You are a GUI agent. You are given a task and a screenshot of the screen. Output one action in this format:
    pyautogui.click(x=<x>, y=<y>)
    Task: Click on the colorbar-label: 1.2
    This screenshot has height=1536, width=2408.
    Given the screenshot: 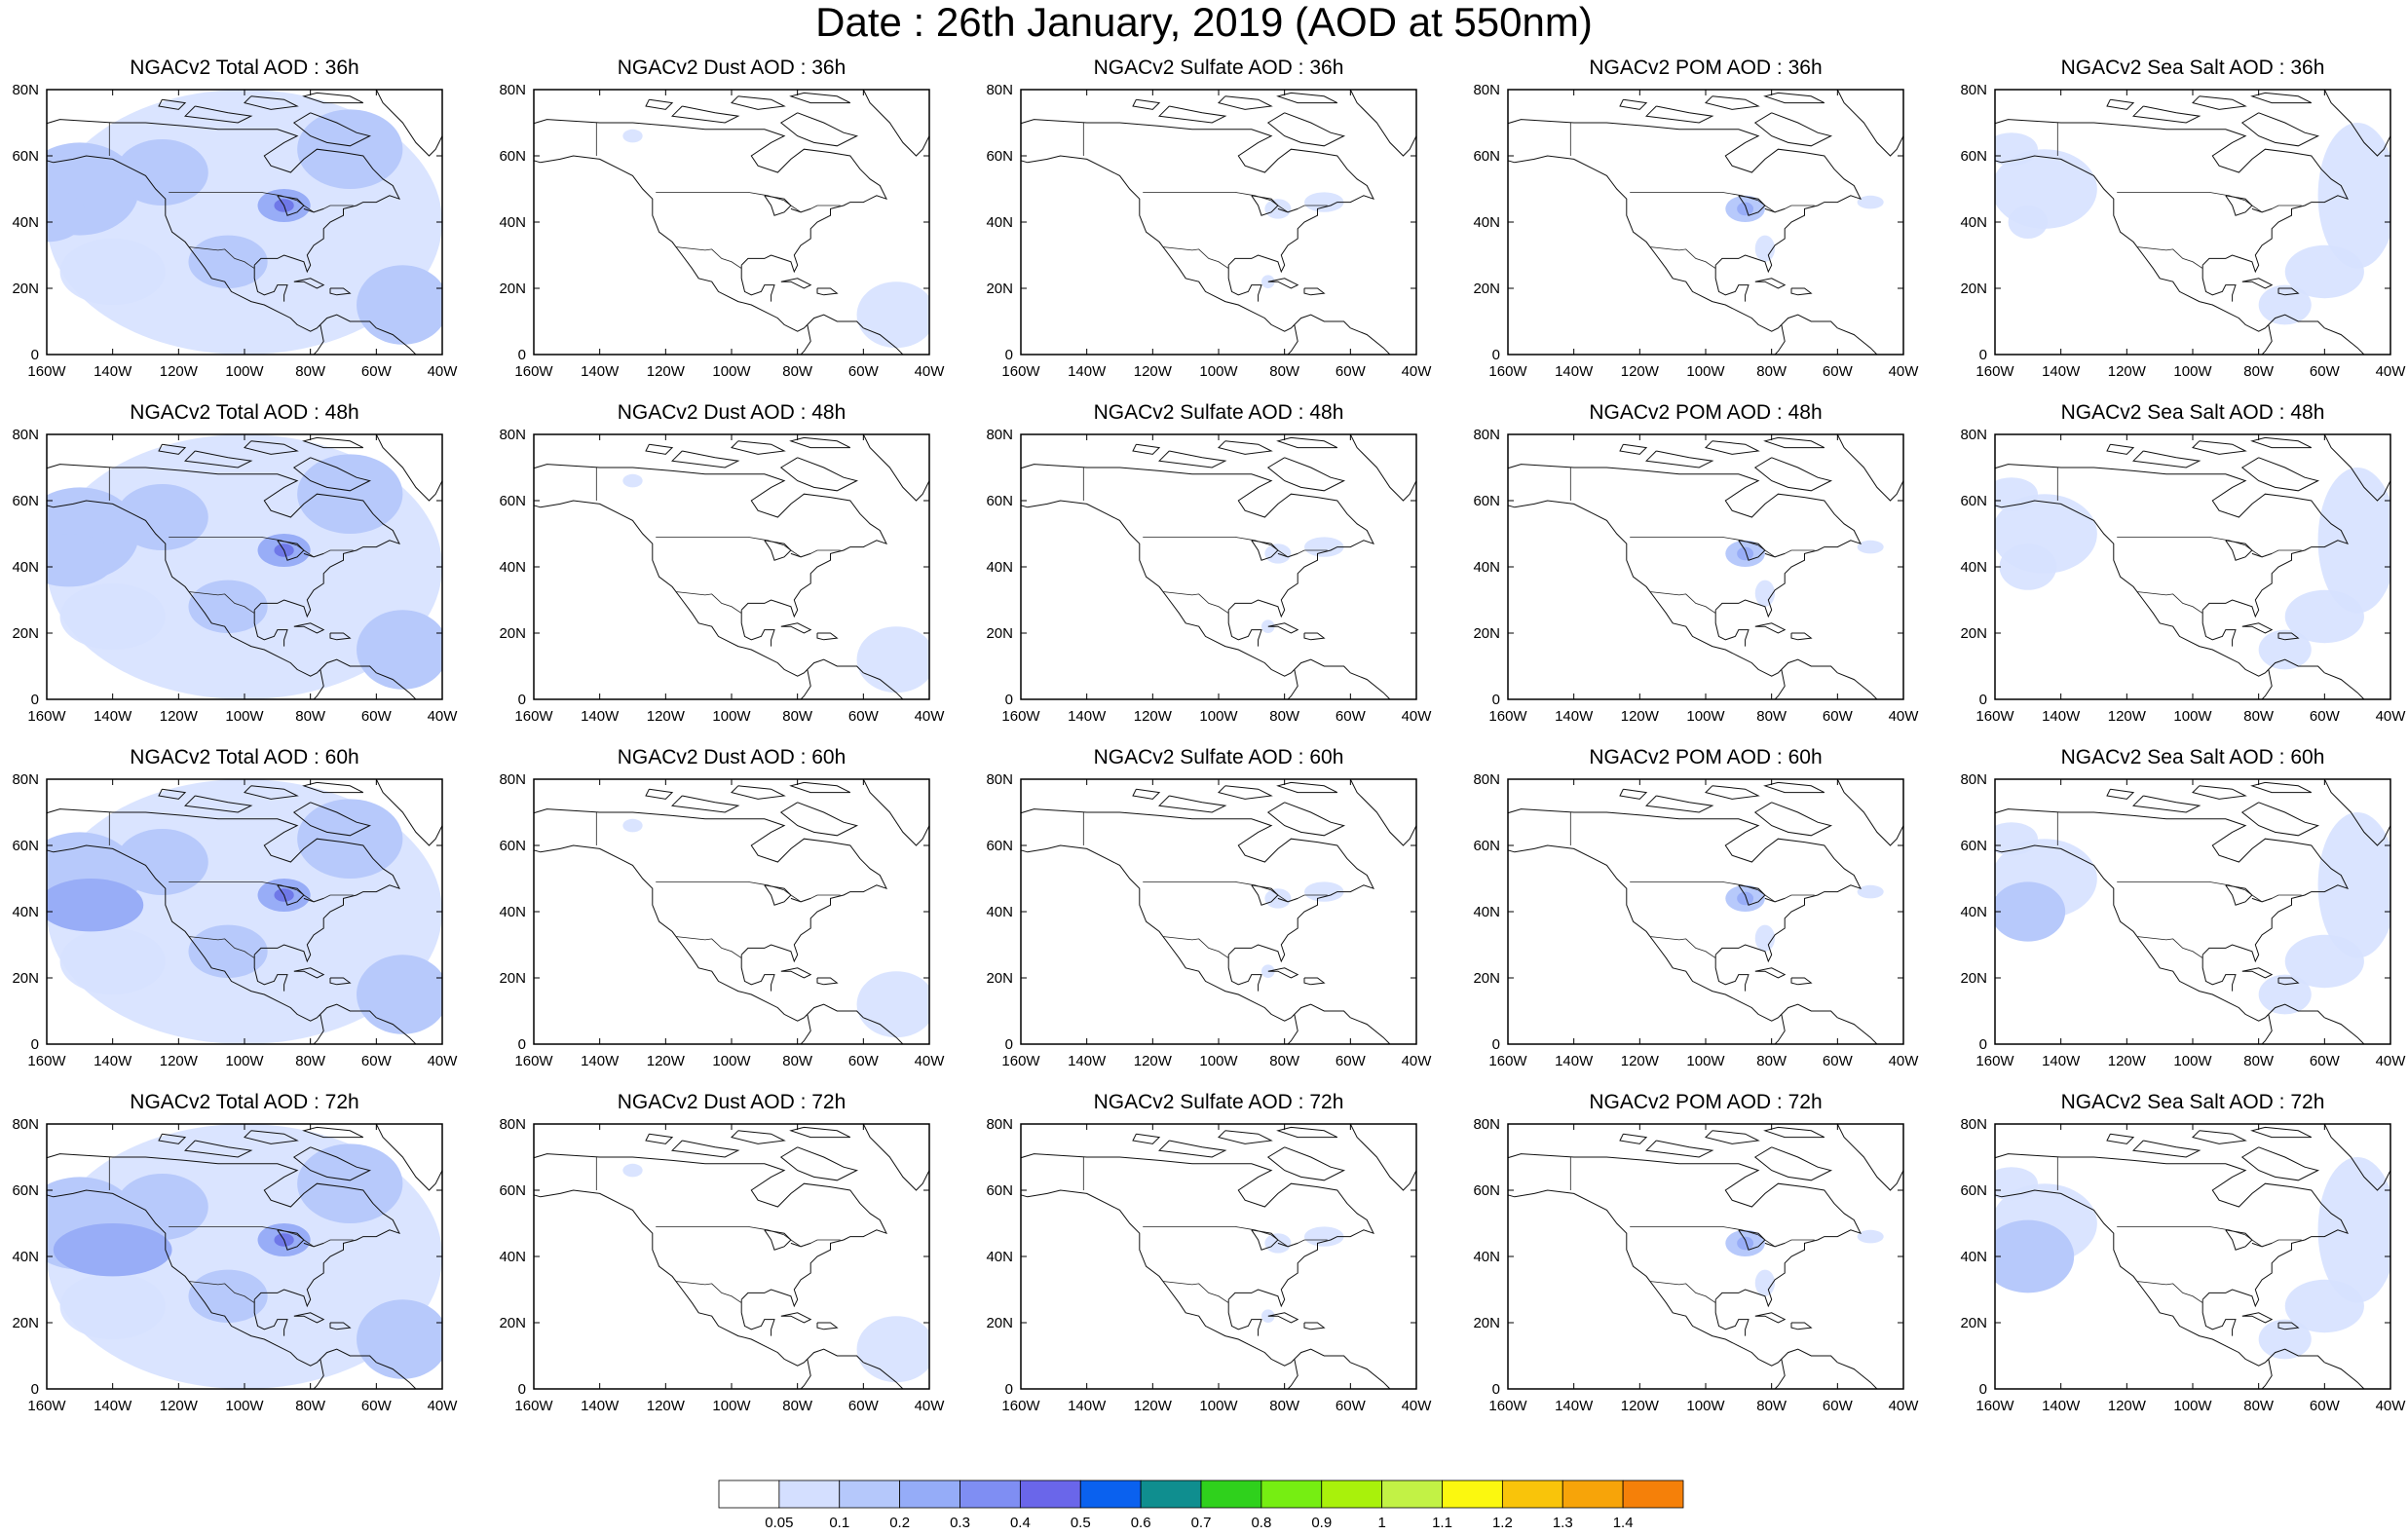 What is the action you would take?
    pyautogui.click(x=1502, y=1523)
    